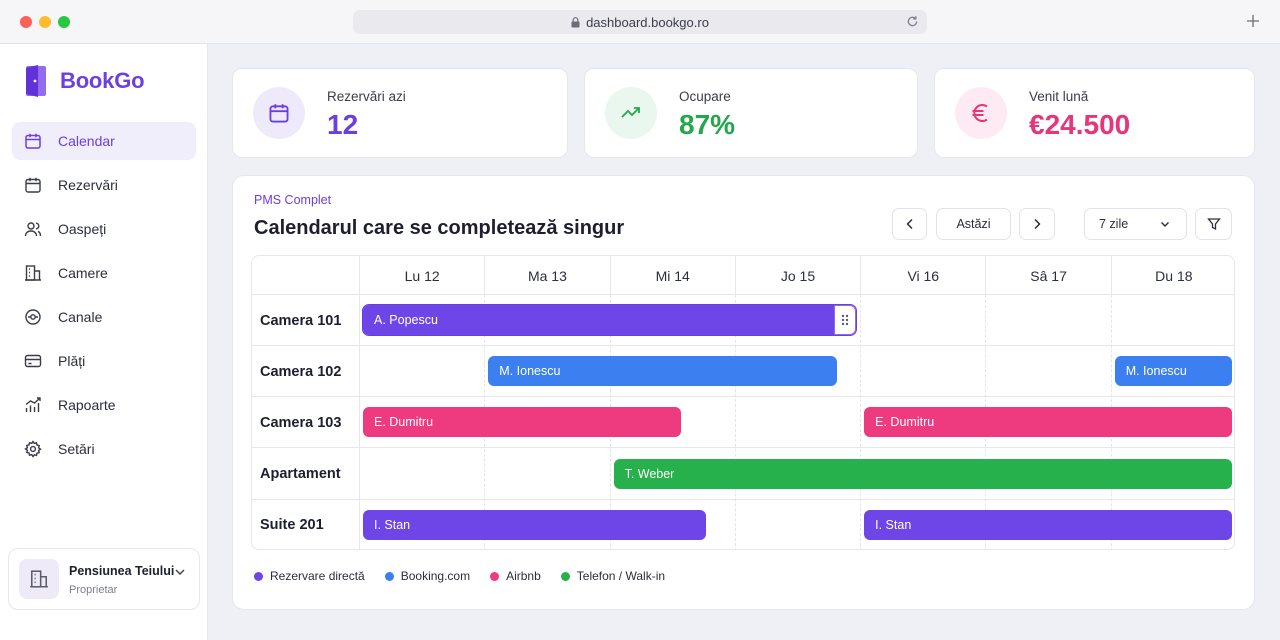 This screenshot has height=640, width=1280. What do you see at coordinates (33, 449) in the screenshot?
I see `gear-icon` at bounding box center [33, 449].